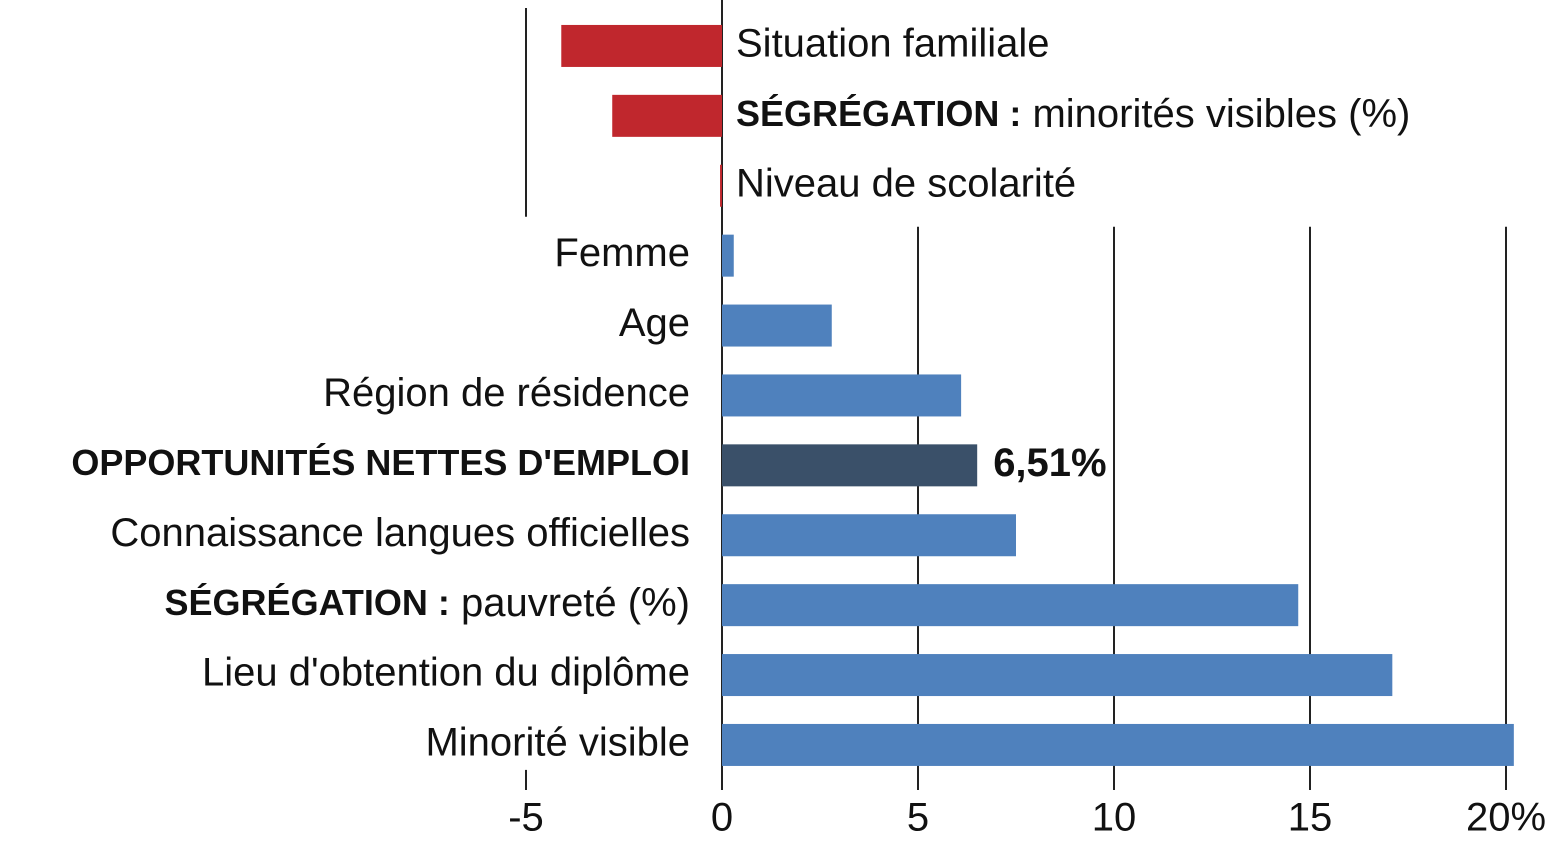 This screenshot has width=1567, height=844. What do you see at coordinates (722, 818) in the screenshot?
I see `x-tick-label: 0` at bounding box center [722, 818].